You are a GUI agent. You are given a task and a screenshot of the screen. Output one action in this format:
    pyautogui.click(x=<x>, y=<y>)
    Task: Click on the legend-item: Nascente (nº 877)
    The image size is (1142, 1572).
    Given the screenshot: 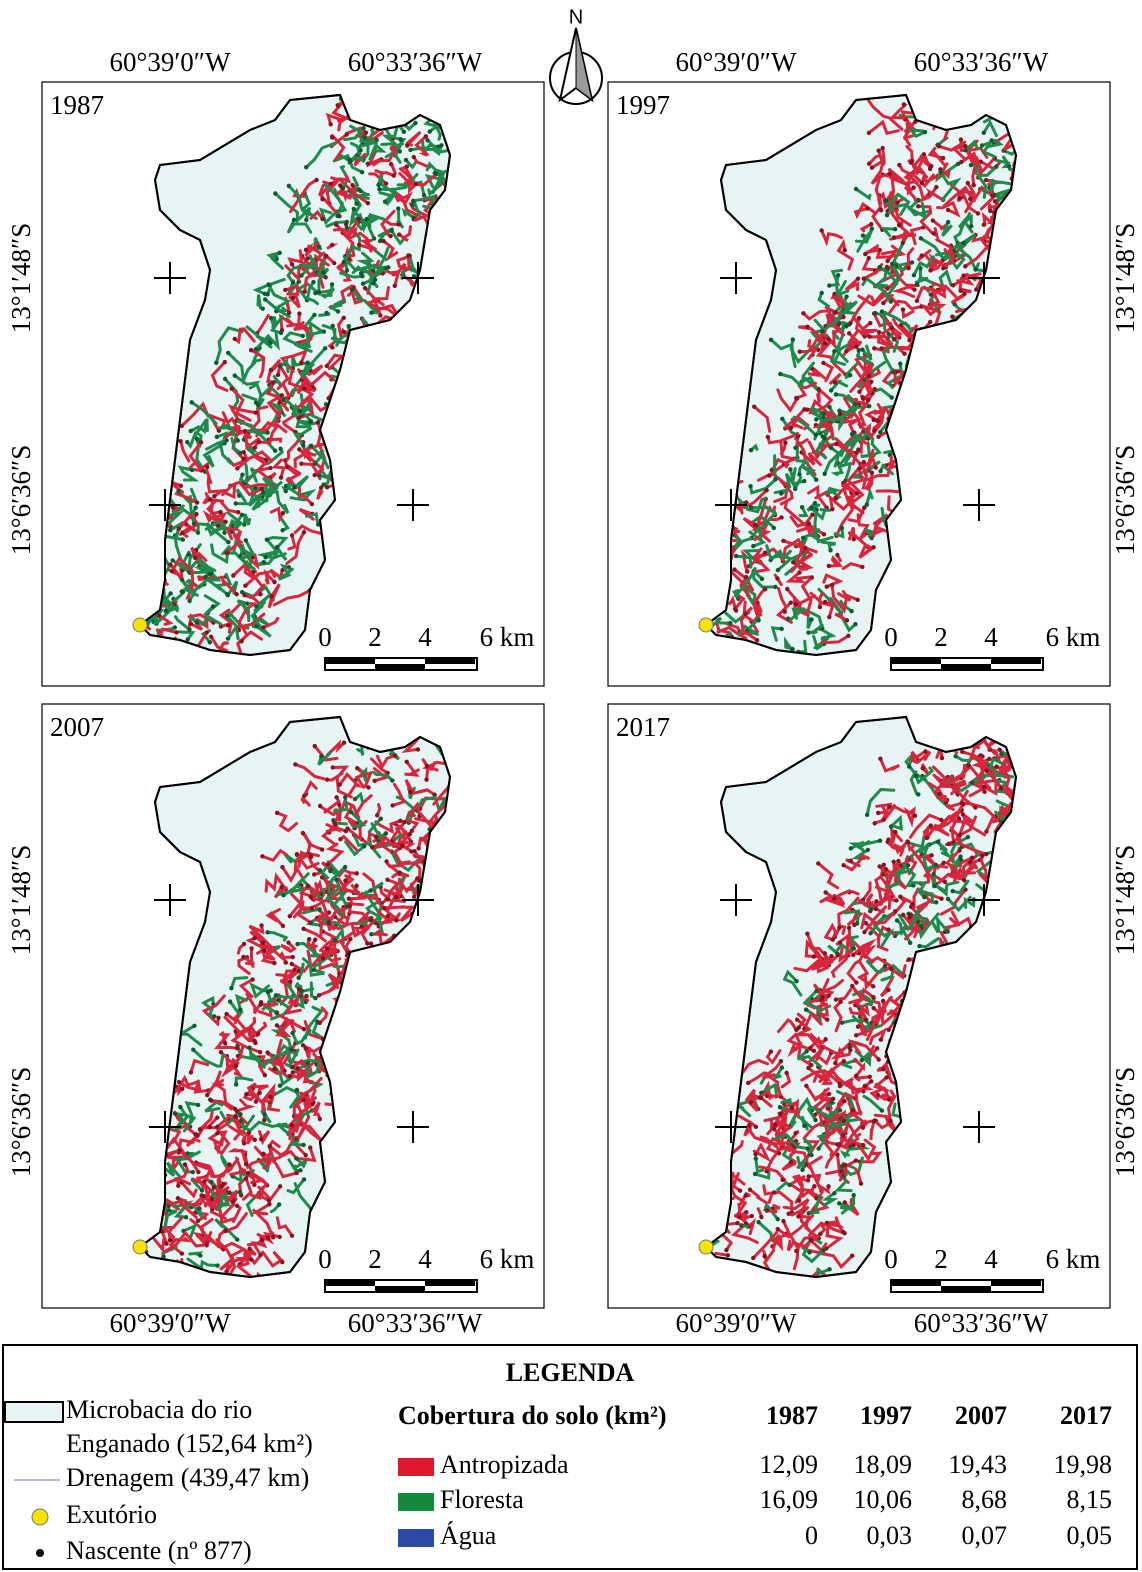 What is the action you would take?
    pyautogui.click(x=159, y=1550)
    